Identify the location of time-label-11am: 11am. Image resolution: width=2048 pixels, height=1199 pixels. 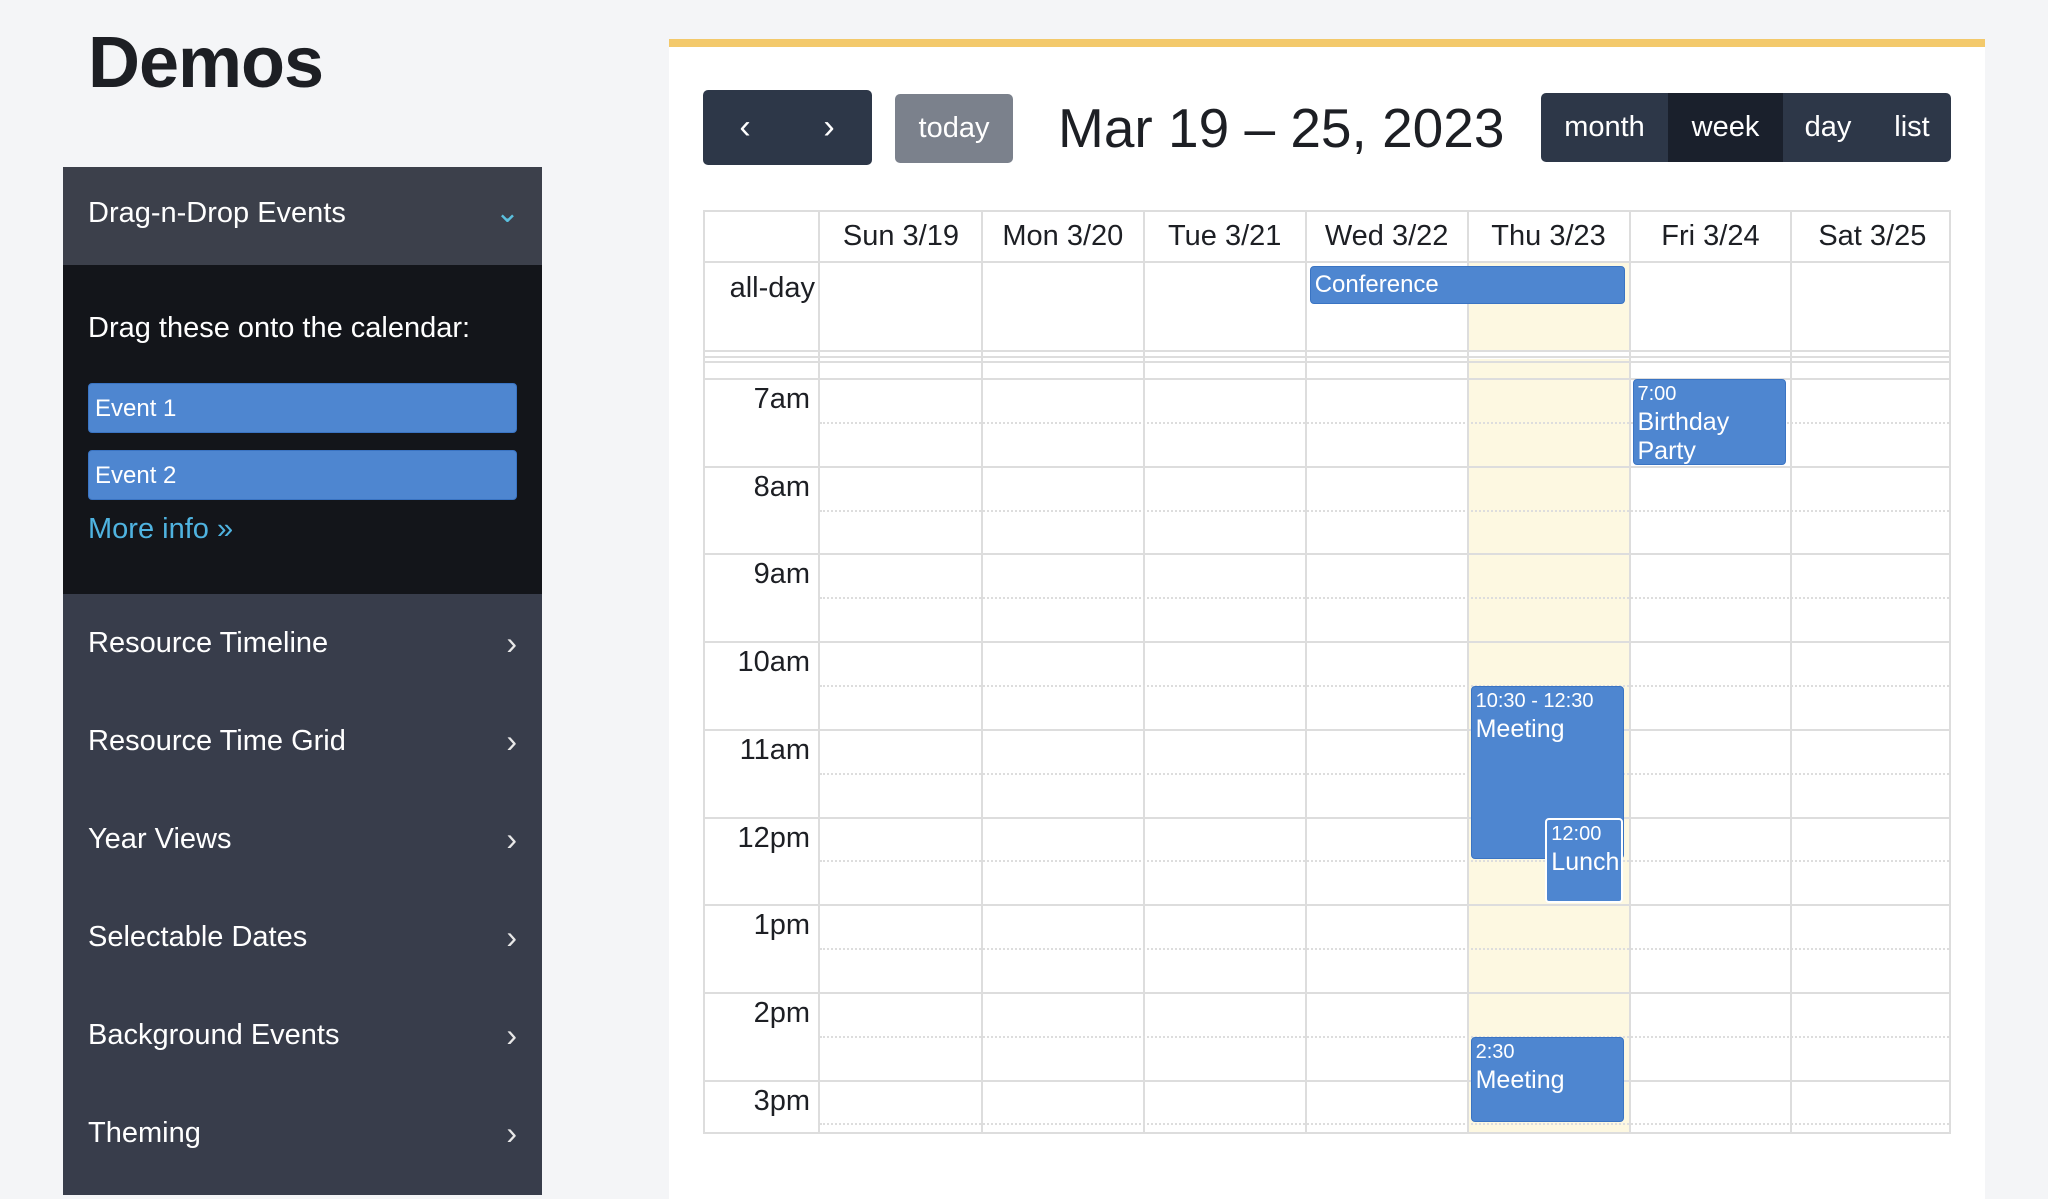
(774, 749).